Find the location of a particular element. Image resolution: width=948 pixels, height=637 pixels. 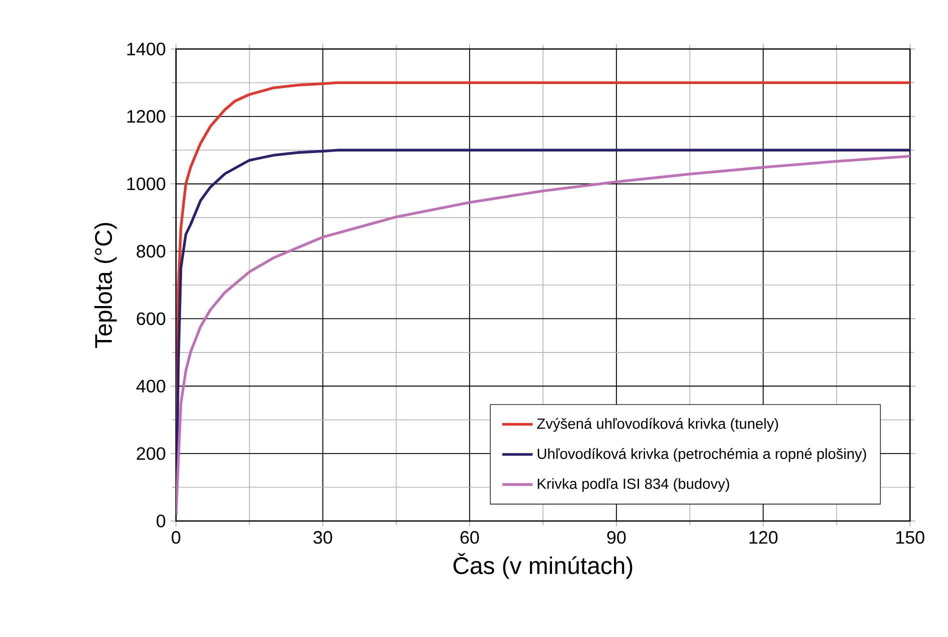

x-axis-title: Čas (v minútach) is located at coordinates (543, 565).